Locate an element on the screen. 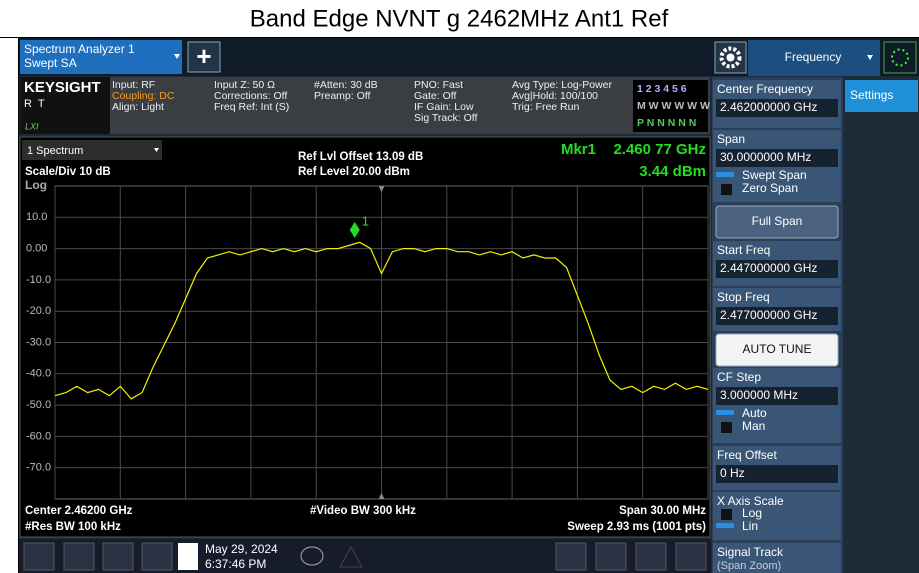 Image resolution: width=919 pixels, height=573 pixels. softkey-label: AUTO TUNE is located at coordinates (777, 349).